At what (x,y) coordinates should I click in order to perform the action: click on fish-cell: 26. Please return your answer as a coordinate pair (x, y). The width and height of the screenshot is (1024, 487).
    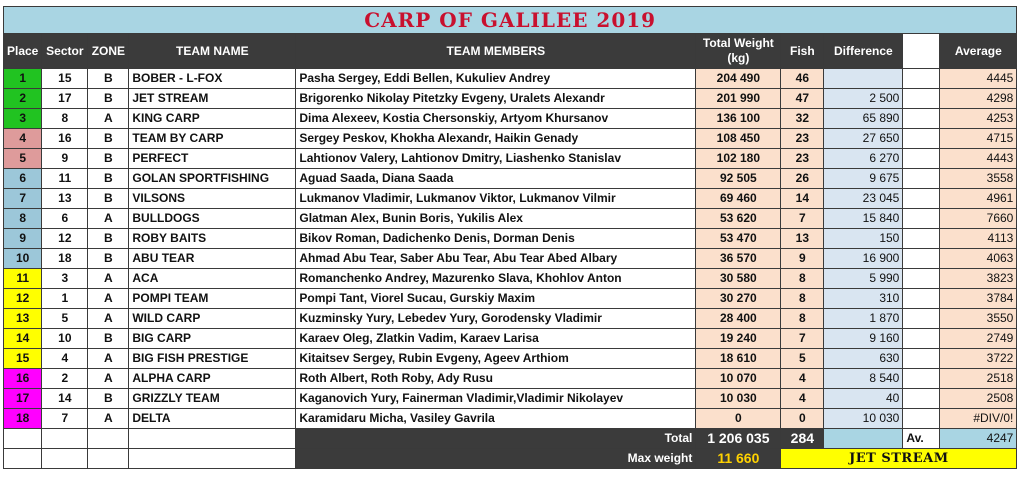
    Looking at the image, I should click on (802, 178).